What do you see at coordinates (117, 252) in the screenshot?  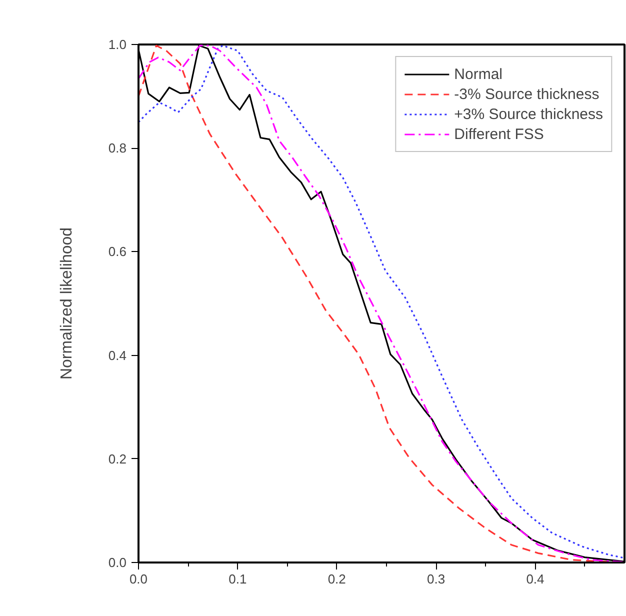 I see `y-tick-label: 0.6` at bounding box center [117, 252].